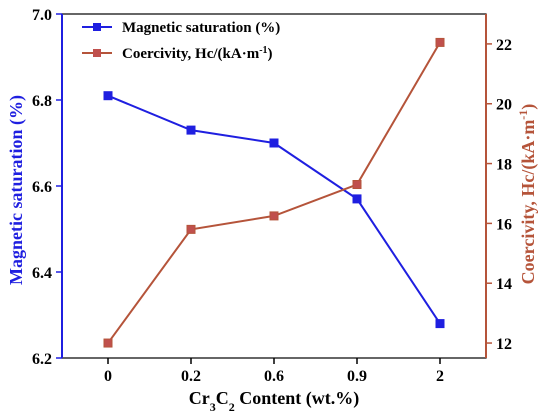  Describe the element at coordinates (199, 398) in the screenshot. I see `x-axis-title-pre: Cr` at that location.